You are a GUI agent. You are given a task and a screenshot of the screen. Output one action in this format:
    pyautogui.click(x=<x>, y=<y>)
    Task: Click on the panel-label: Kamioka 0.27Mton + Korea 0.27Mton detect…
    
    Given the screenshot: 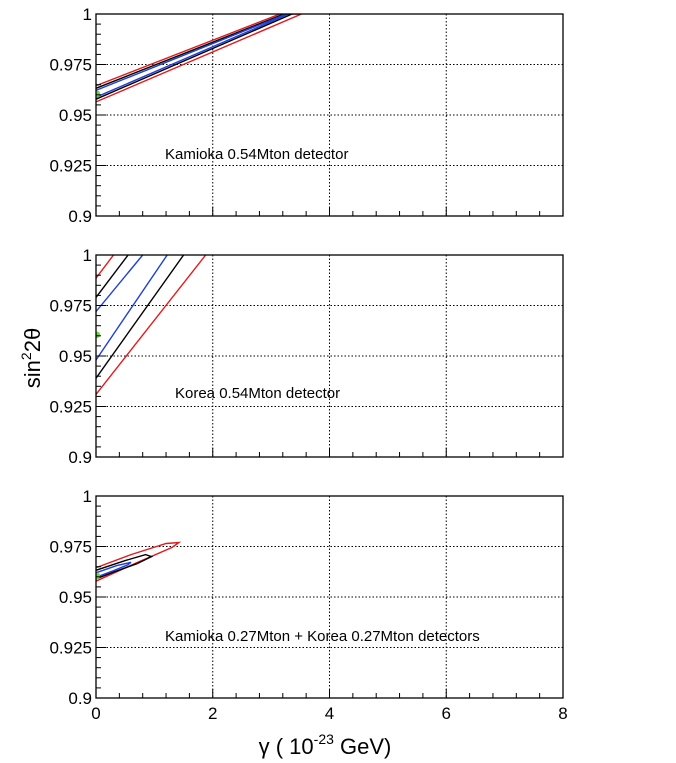 What is the action you would take?
    pyautogui.click(x=322, y=636)
    